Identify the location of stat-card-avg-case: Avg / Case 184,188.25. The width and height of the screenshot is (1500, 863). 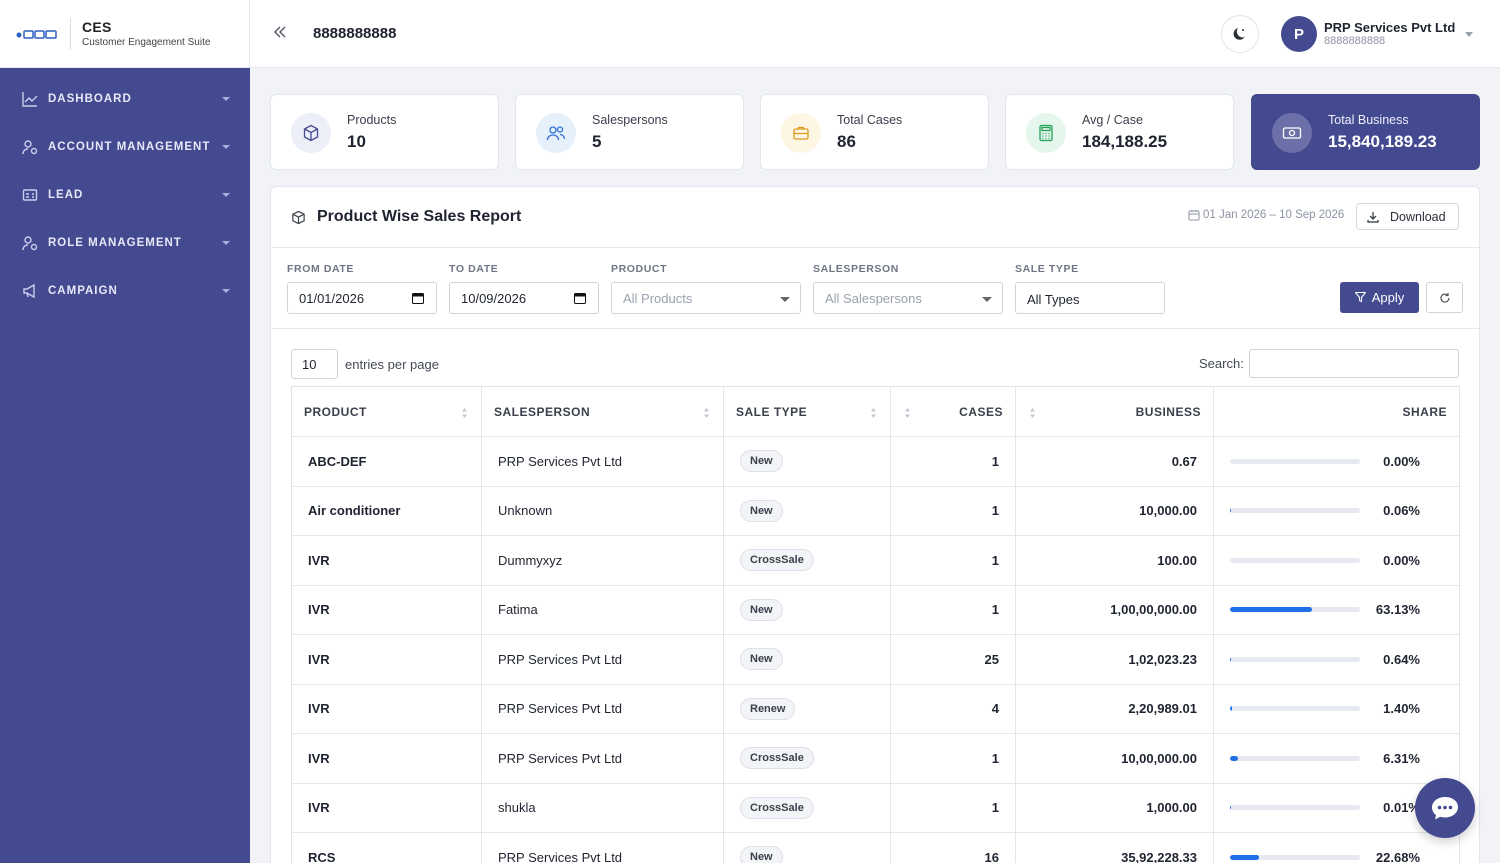
(1119, 132).